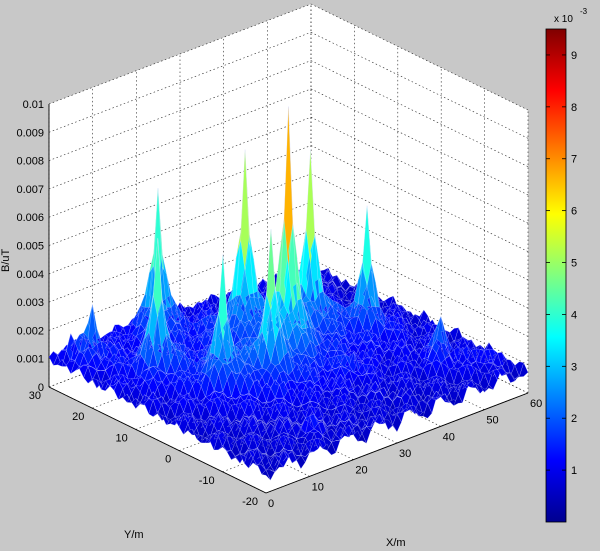 Image resolution: width=600 pixels, height=551 pixels. I want to click on colorbar-multiplier: x 10, so click(563, 19).